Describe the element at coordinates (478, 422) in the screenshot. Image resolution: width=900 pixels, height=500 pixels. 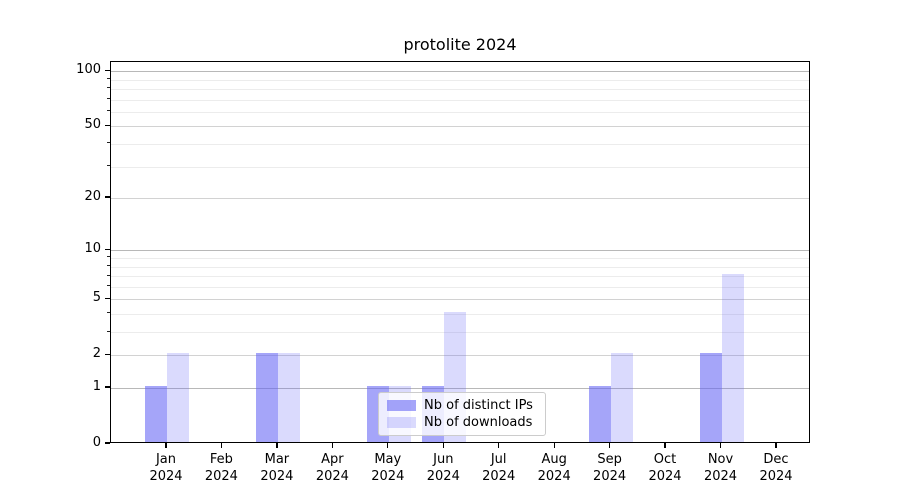
I see `legend-label-downloads: Nb of downloads` at that location.